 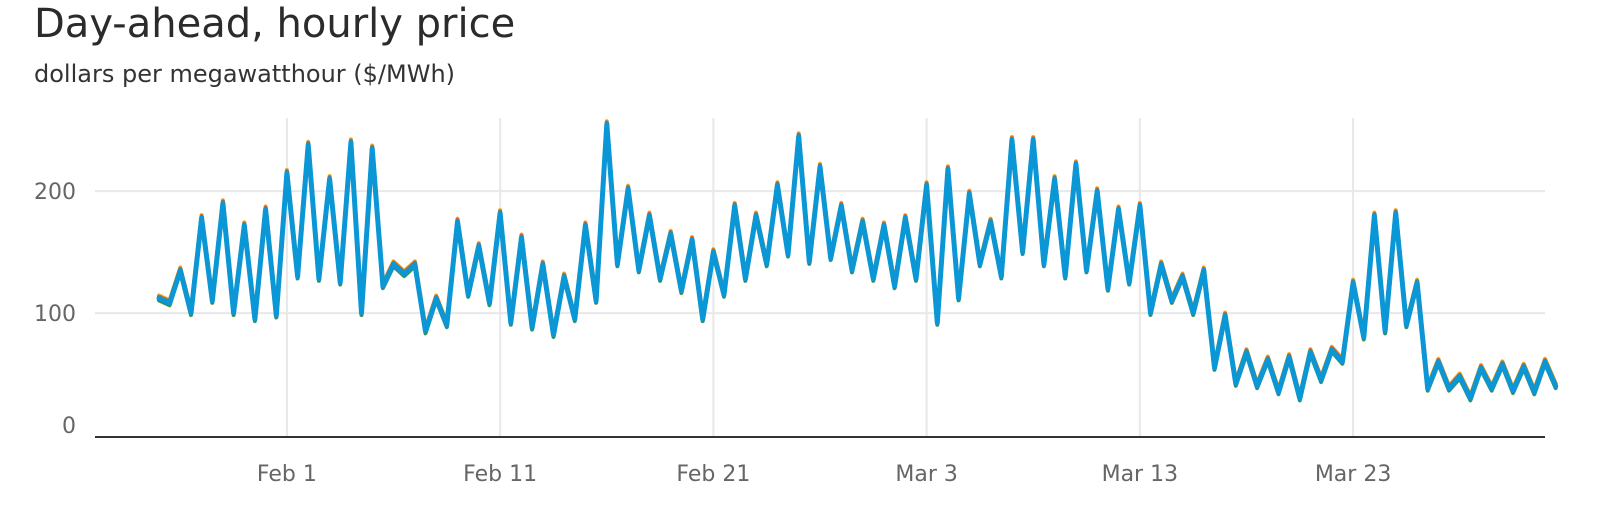 What do you see at coordinates (245, 74) in the screenshot?
I see `chart-subtitle: dollars per megawatthour ($/MWh)` at bounding box center [245, 74].